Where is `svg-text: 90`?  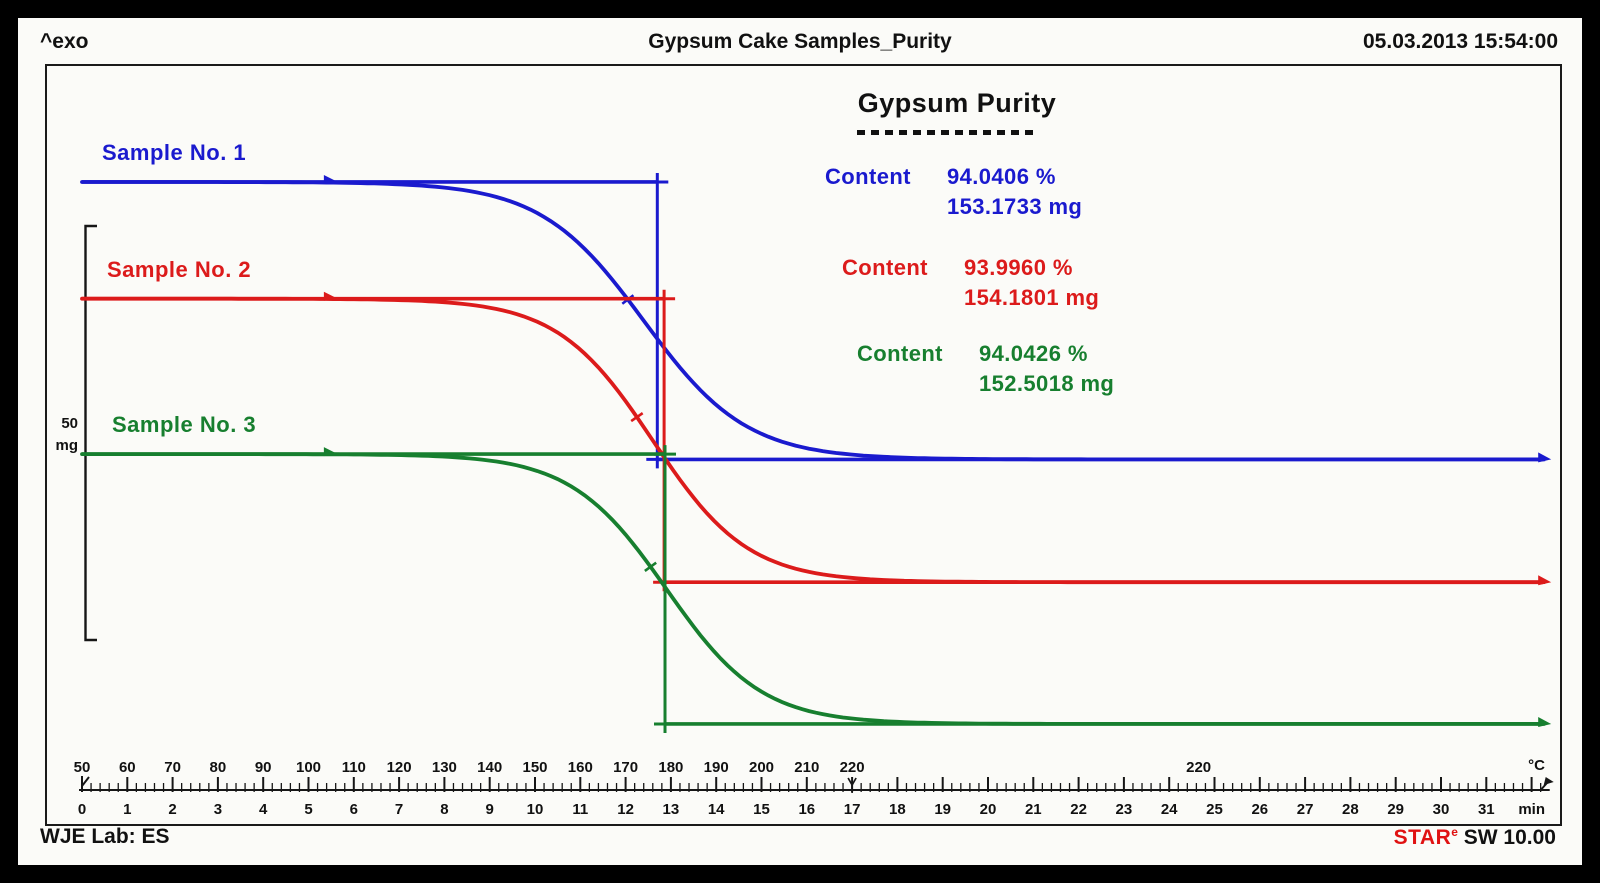
svg-text: 90 is located at coordinates (263, 767).